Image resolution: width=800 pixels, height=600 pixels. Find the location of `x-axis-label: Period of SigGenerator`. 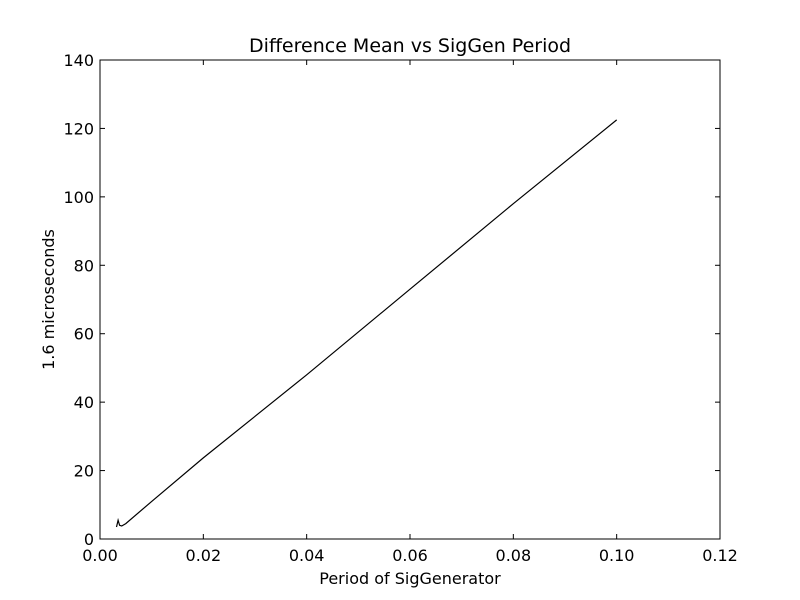

x-axis-label: Period of SigGenerator is located at coordinates (410, 578).